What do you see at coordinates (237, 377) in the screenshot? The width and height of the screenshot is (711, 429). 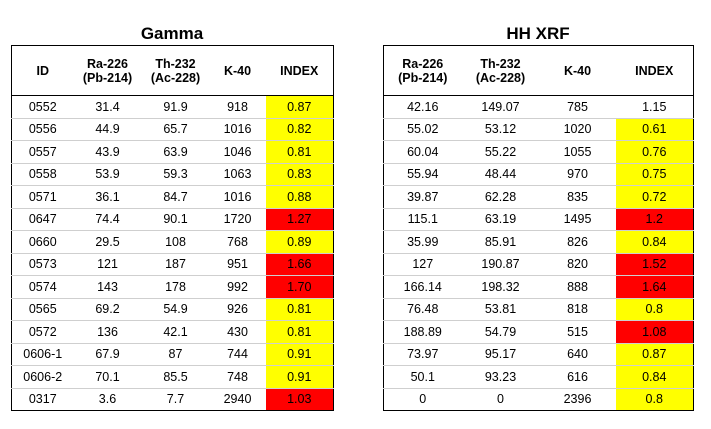 I see `gamma-cell-k: 748` at bounding box center [237, 377].